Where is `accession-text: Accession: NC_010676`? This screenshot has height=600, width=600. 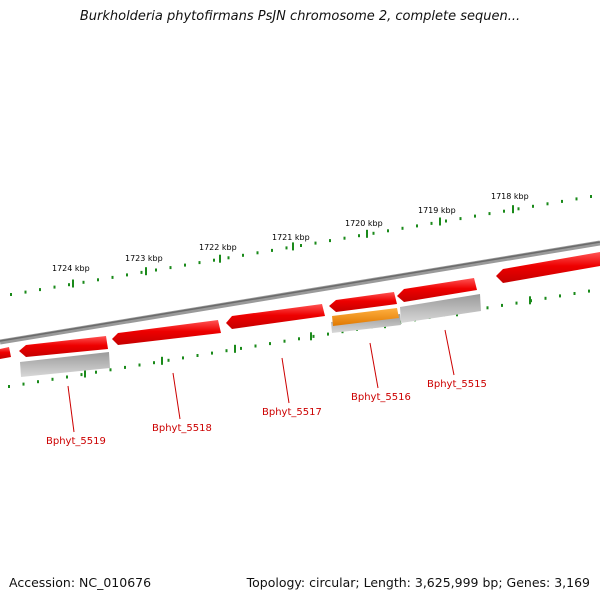 accession-text: Accession: NC_010676 is located at coordinates (80, 582).